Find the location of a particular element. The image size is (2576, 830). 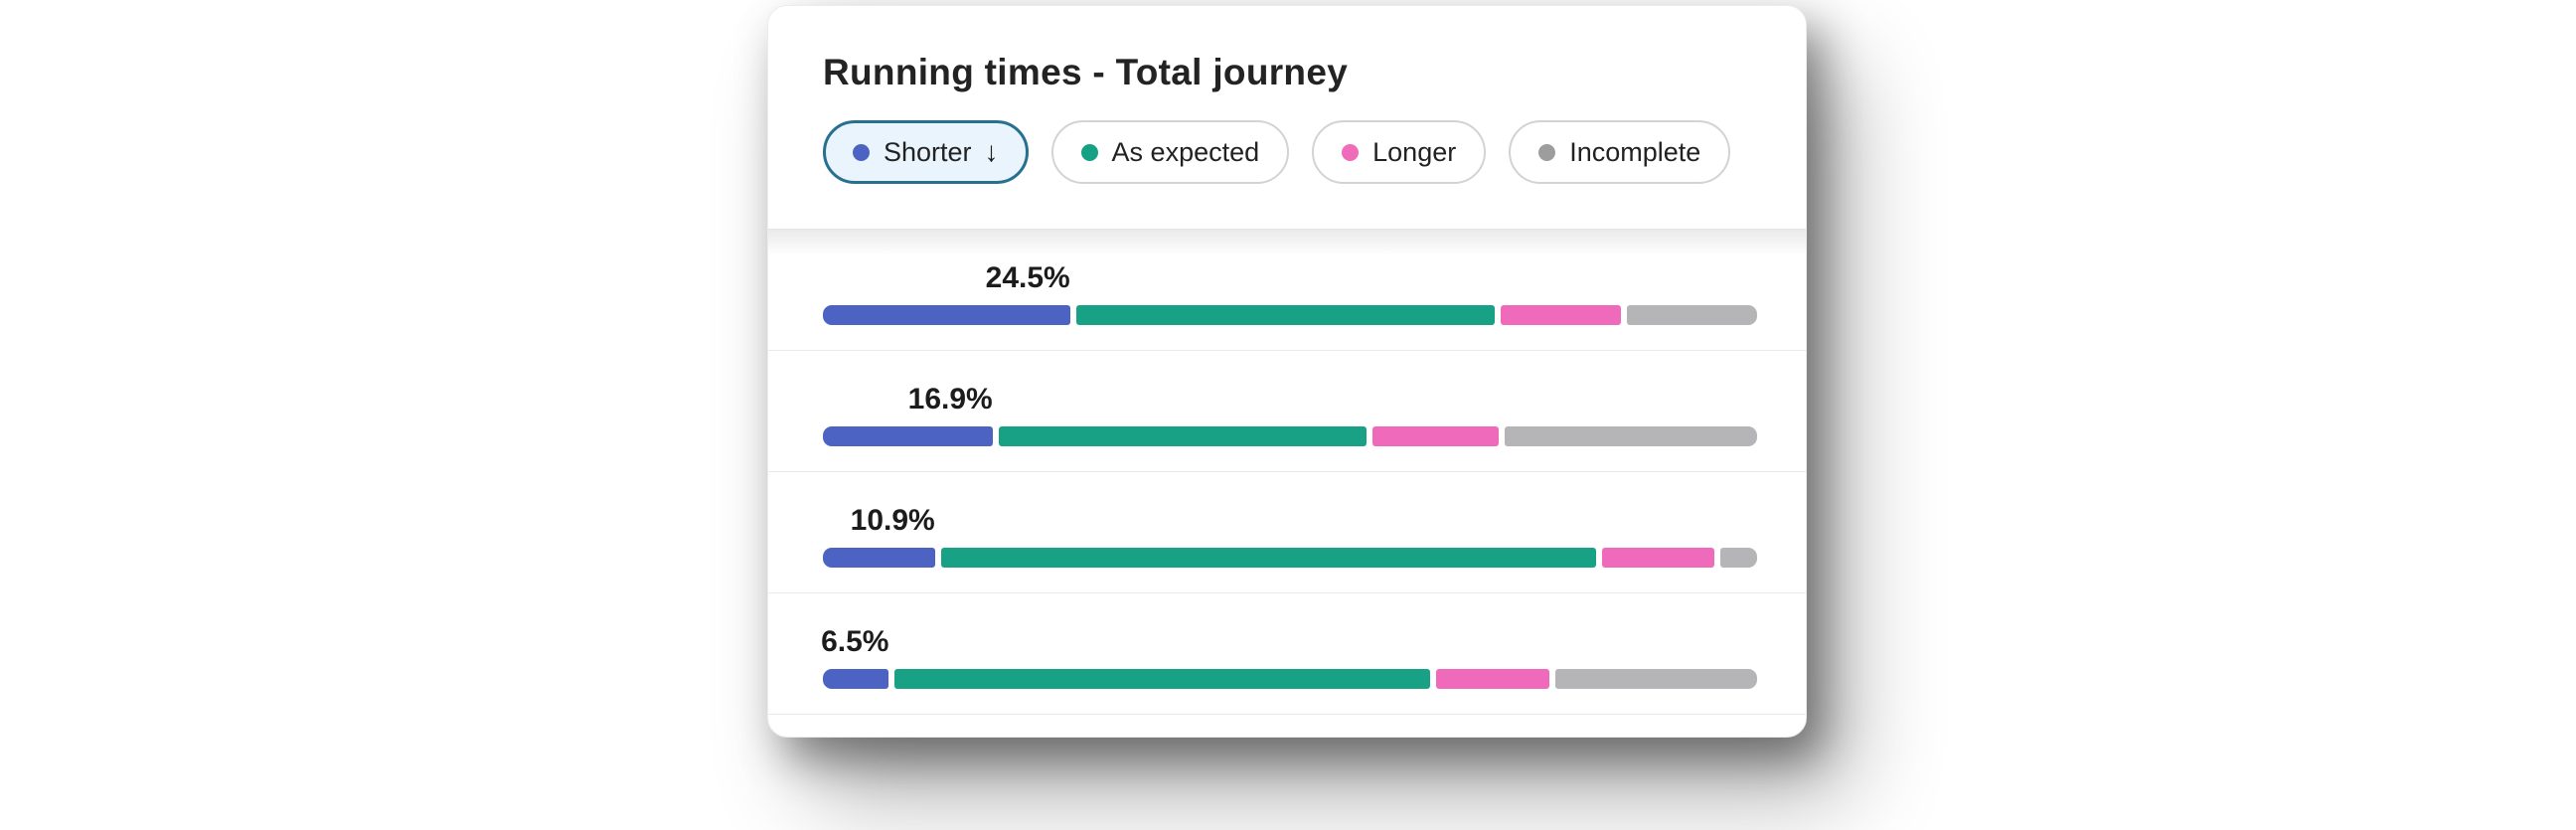

filter-chip-shorter: Shorter ↓ is located at coordinates (926, 152).